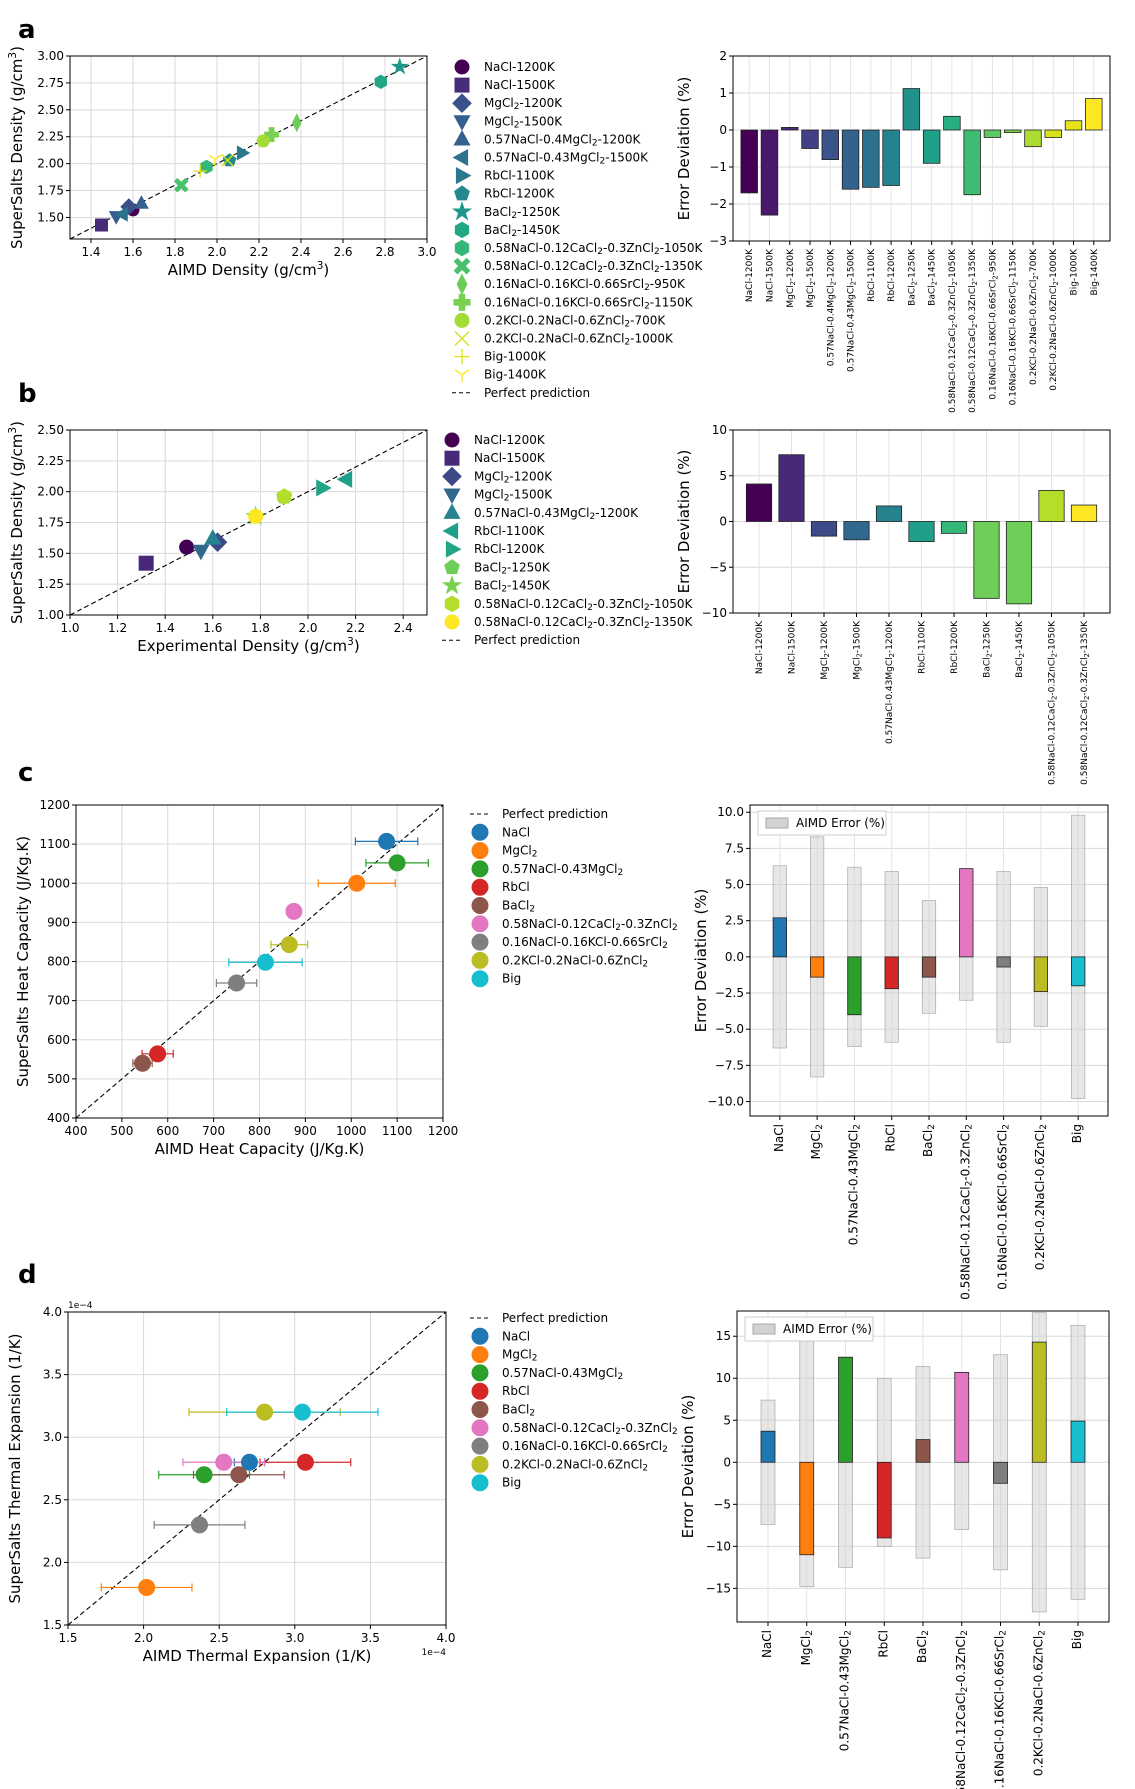 This screenshot has width=1135, height=1789. Describe the element at coordinates (50, 584) in the screenshot. I see `y-tick-label: 1.25` at that location.